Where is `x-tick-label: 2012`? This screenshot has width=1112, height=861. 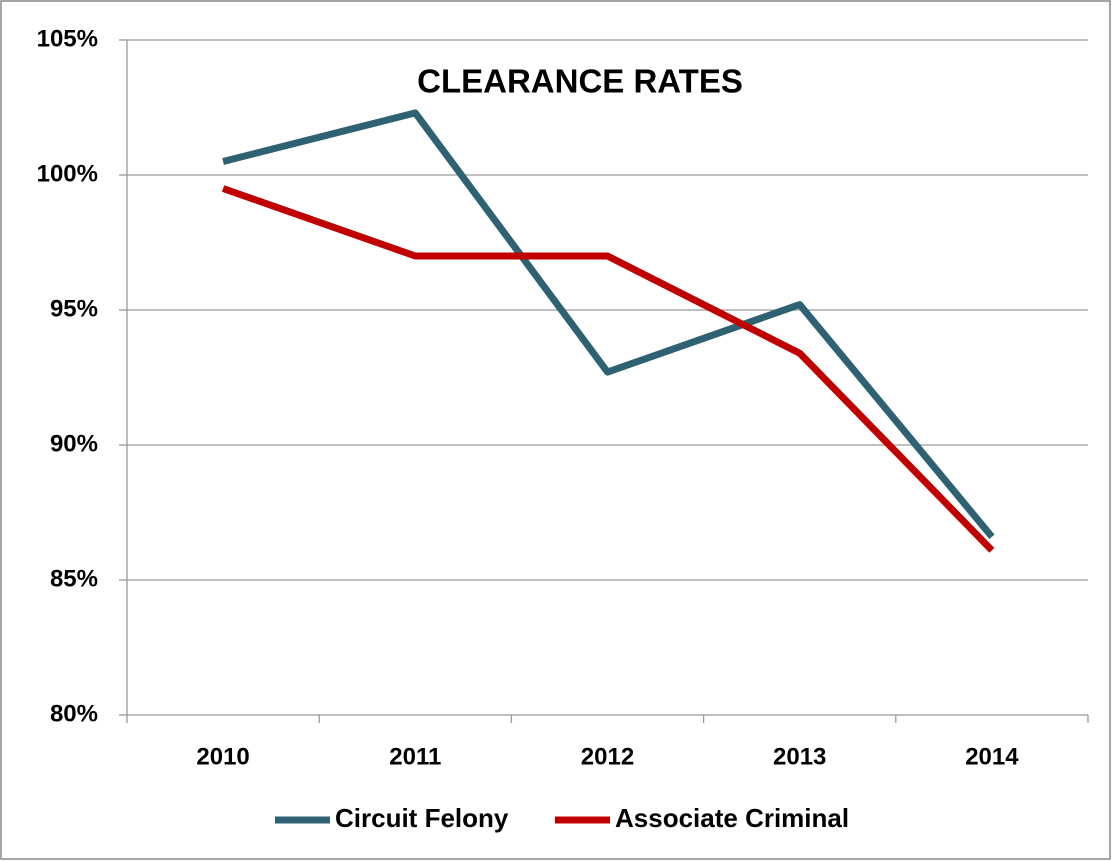 x-tick-label: 2012 is located at coordinates (607, 756).